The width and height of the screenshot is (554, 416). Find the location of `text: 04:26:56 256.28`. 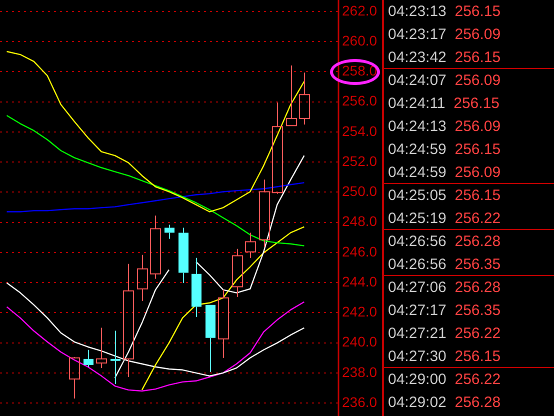

text: 04:26:56 256.28 is located at coordinates (444, 241).